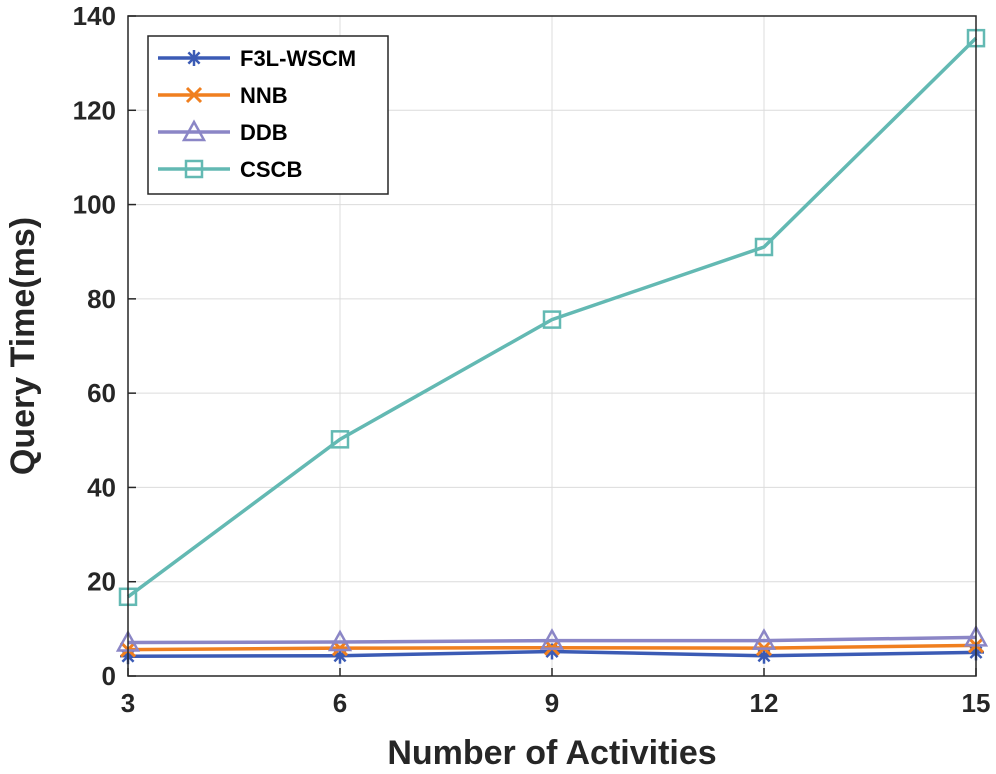 This screenshot has height=774, width=996. Describe the element at coordinates (101, 393) in the screenshot. I see `y-tick-label: 60` at that location.